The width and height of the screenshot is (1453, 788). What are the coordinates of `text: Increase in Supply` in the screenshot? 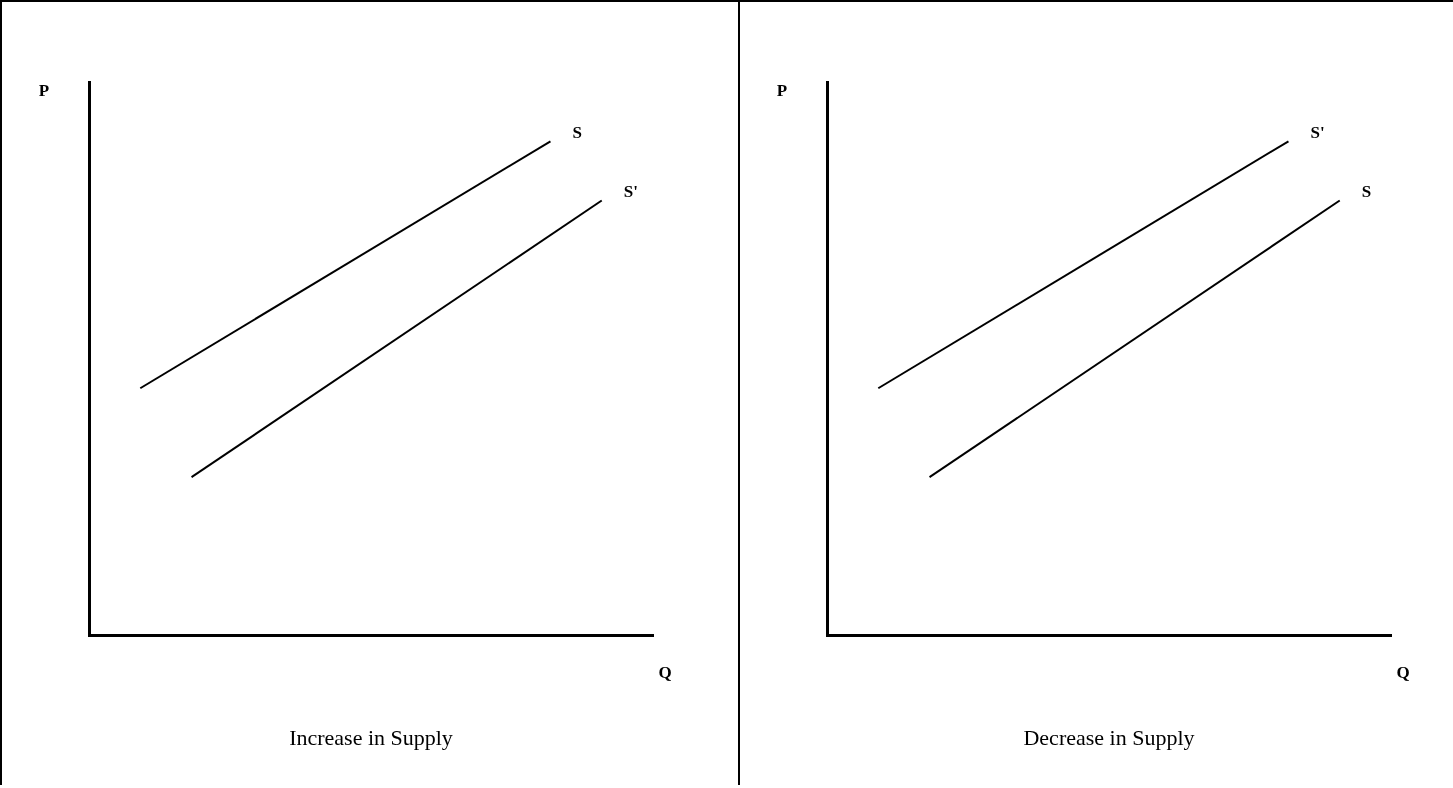 It's located at (371, 737).